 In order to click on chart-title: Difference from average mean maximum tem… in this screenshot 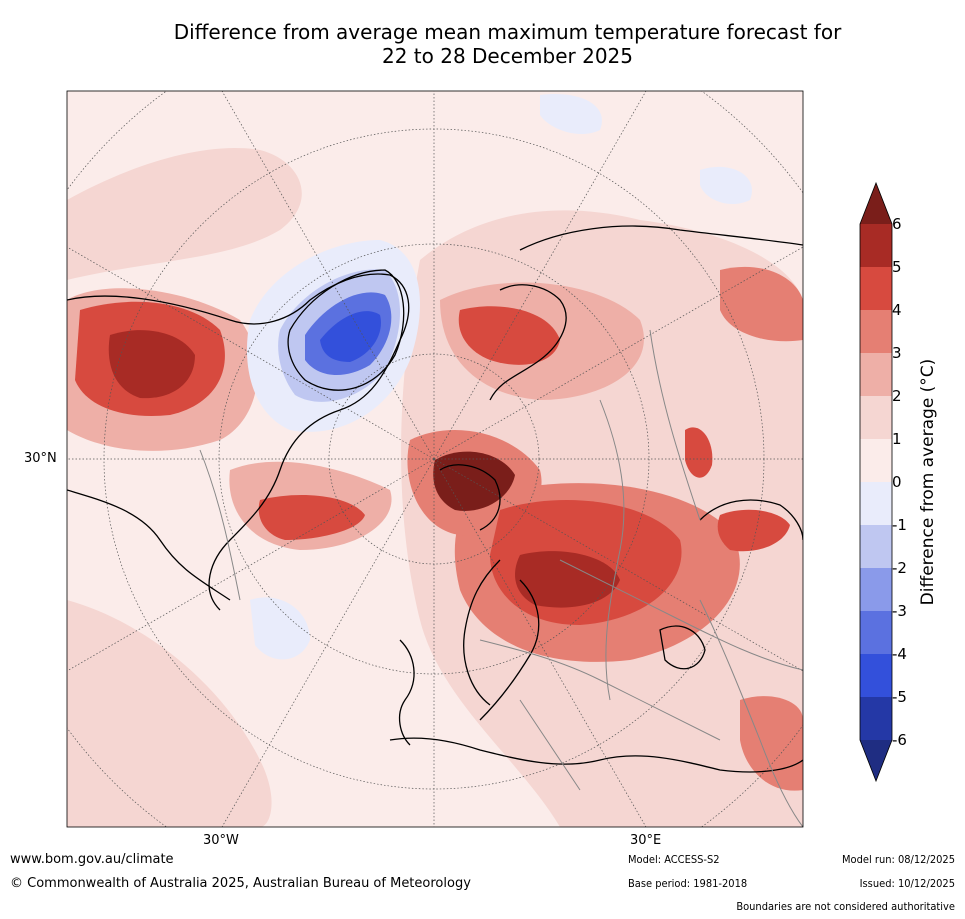, I will do `click(507, 44)`.